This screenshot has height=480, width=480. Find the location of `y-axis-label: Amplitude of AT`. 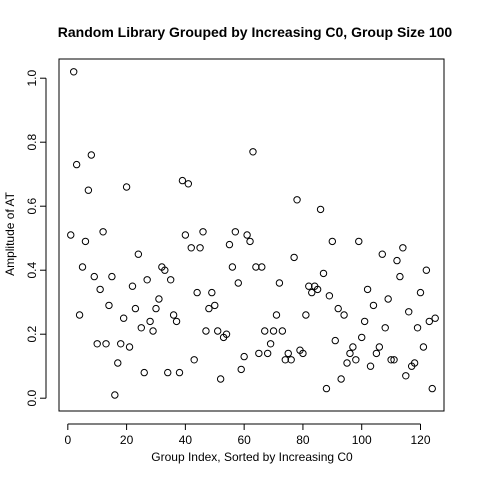

y-axis-label: Amplitude of AT is located at coordinates (10, 233).